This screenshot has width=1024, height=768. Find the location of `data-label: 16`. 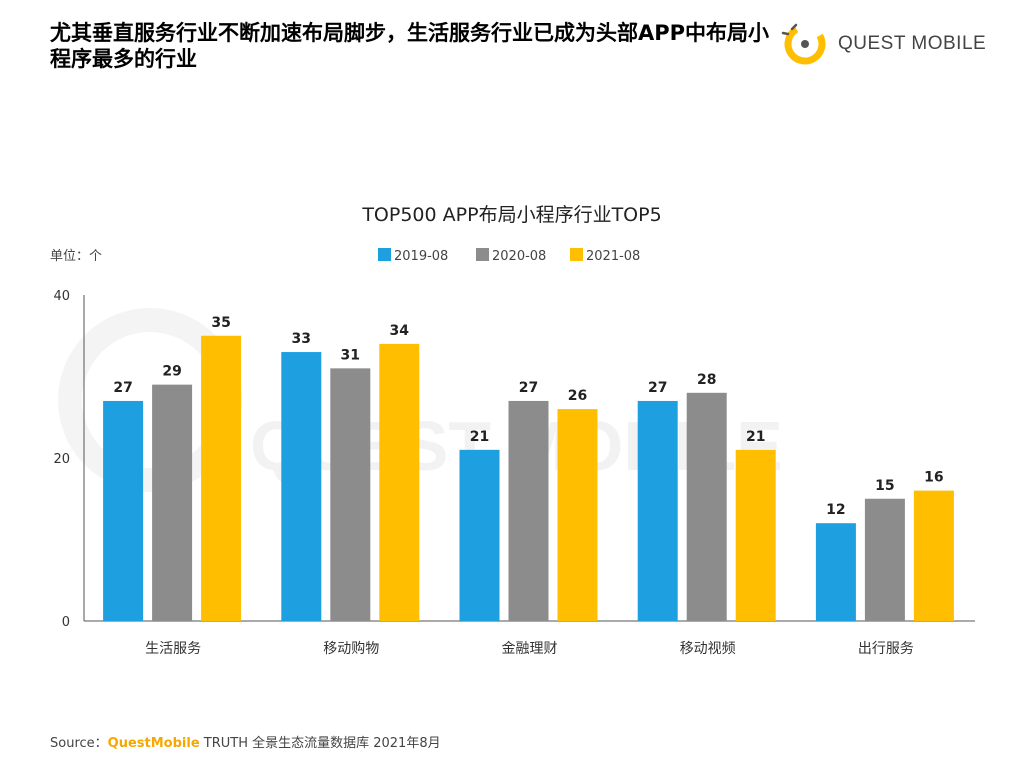

data-label: 16 is located at coordinates (933, 478).